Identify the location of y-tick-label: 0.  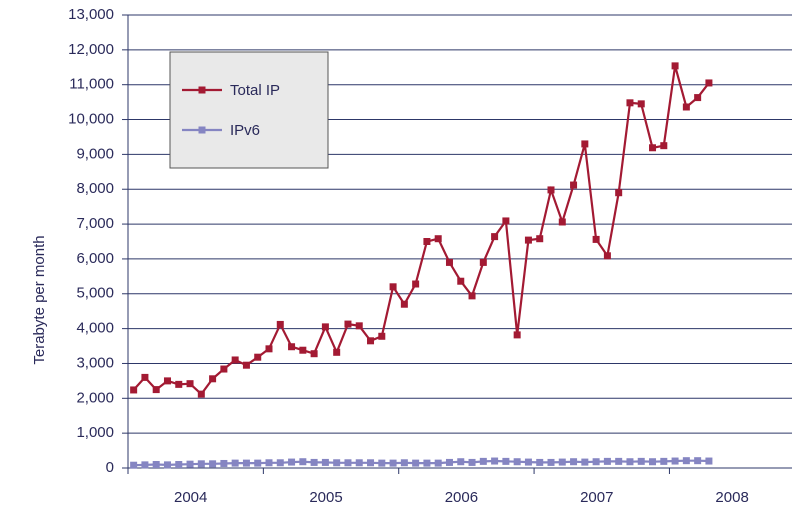
(110, 467).